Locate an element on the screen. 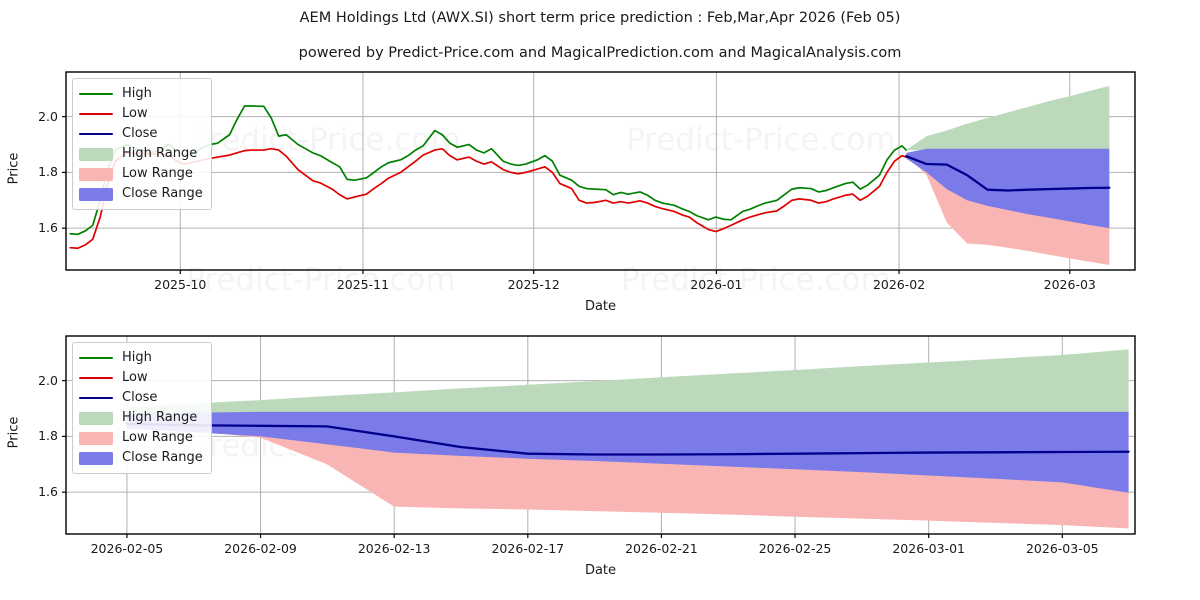  bottom-xtick-label: 2026-02-05 is located at coordinates (127, 548).